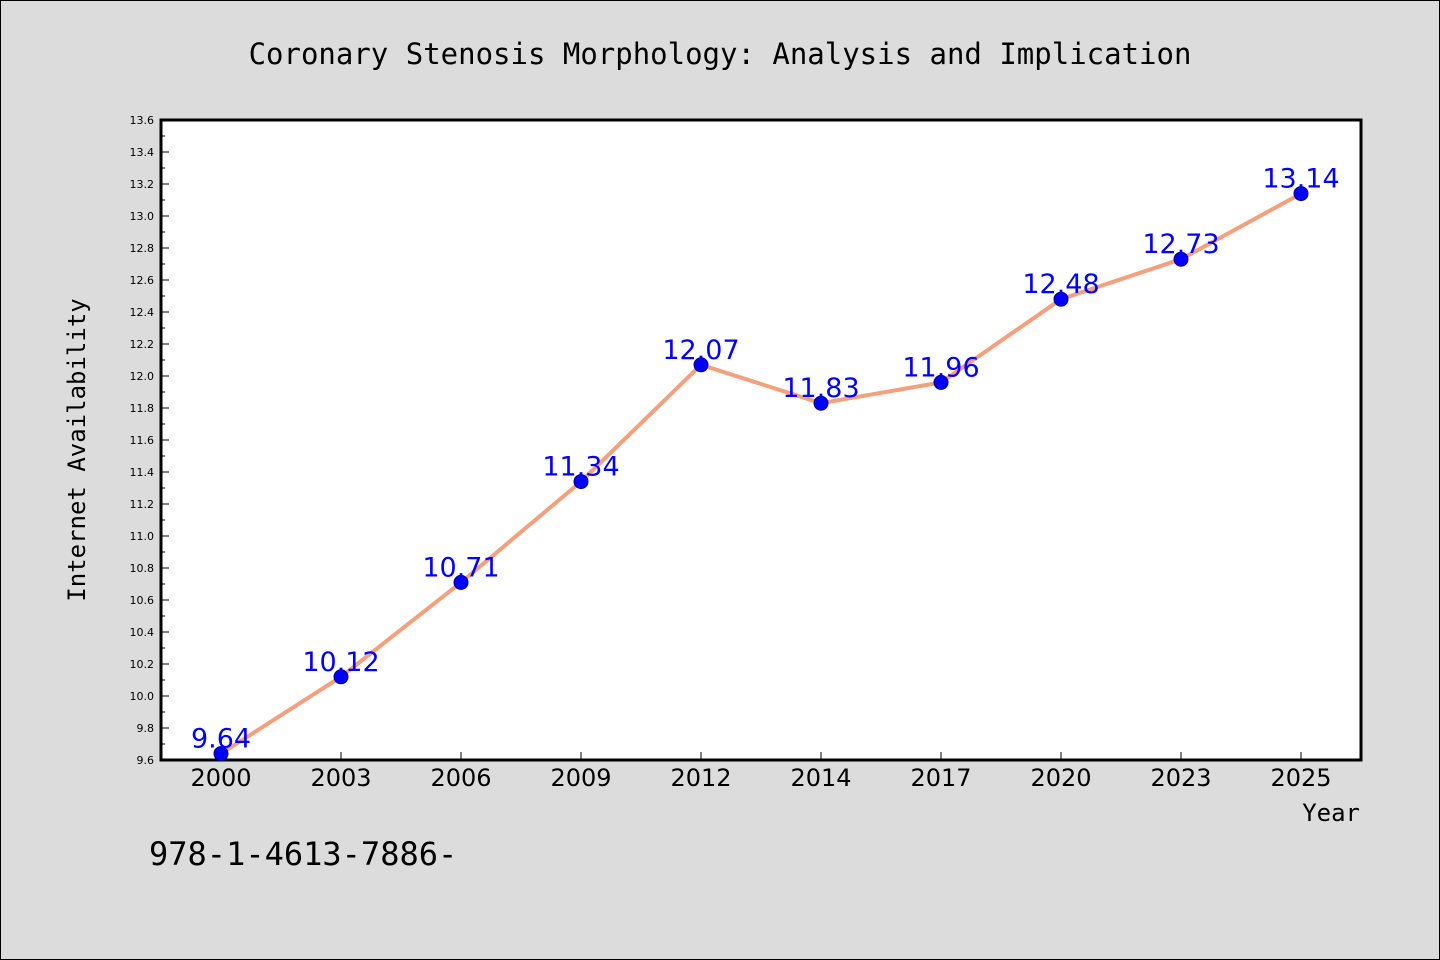 The image size is (1440, 960). Describe the element at coordinates (142, 120) in the screenshot. I see `y-tick-label: 13.6` at that location.